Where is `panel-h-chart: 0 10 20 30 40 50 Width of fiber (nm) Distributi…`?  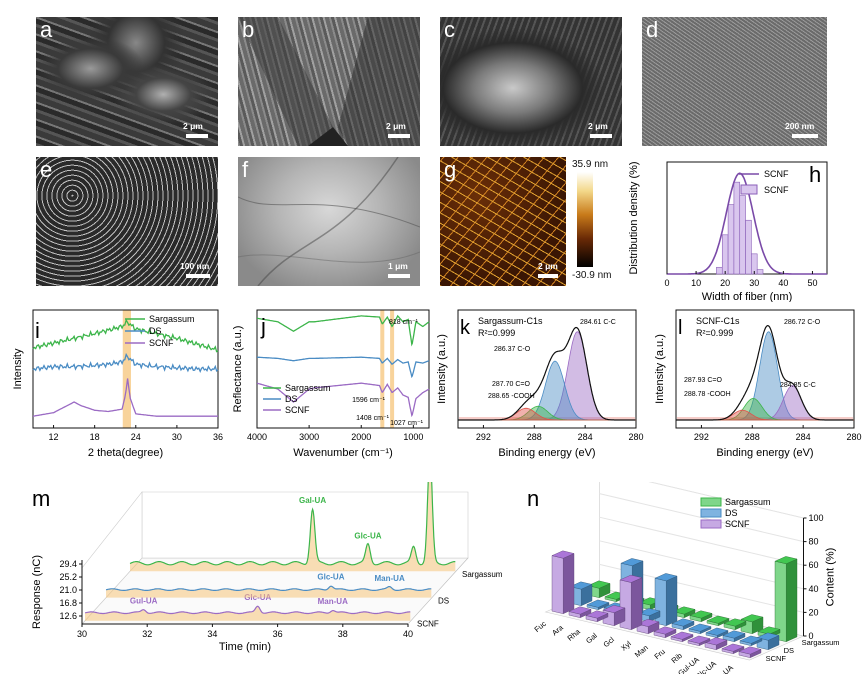 panel-h-chart: 0 10 20 30 40 50 Width of fiber (nm) Distributi… is located at coordinates (728, 231).